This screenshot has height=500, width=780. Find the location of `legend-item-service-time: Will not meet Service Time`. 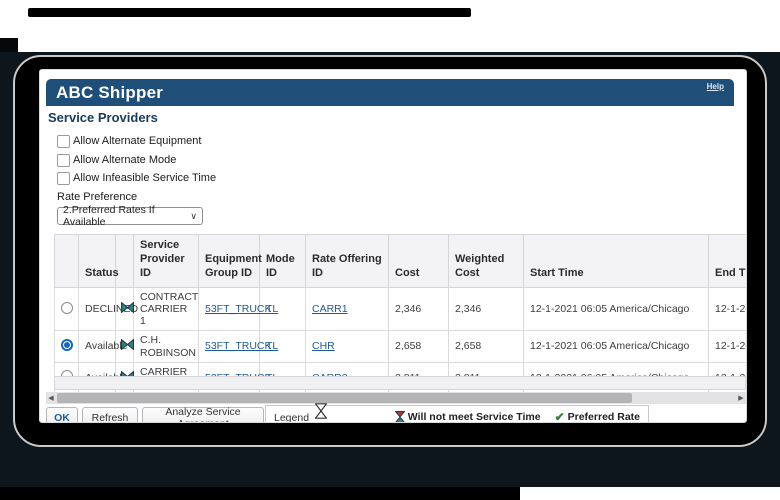

legend-item-service-time: Will not meet Service Time is located at coordinates (467, 417).